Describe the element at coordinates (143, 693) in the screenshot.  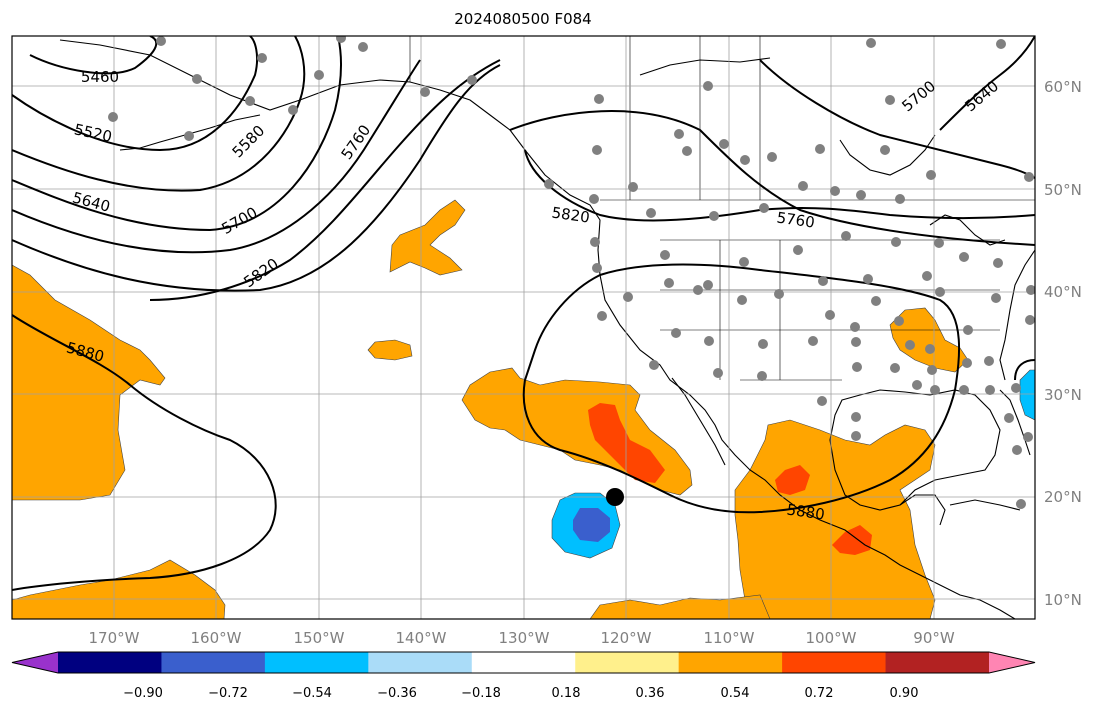
I see `cb-tick-label-1: −0.90` at that location.